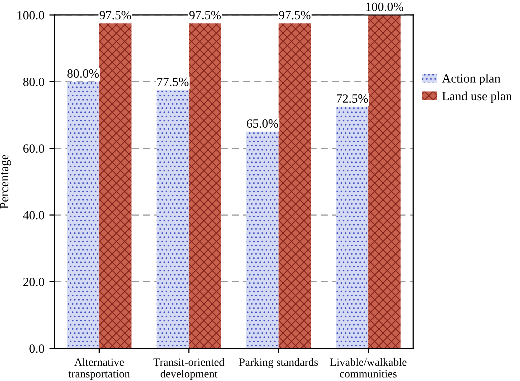 This screenshot has height=381, width=520. Describe the element at coordinates (33, 82) in the screenshot. I see `y-tick-label: 80.0` at that location.